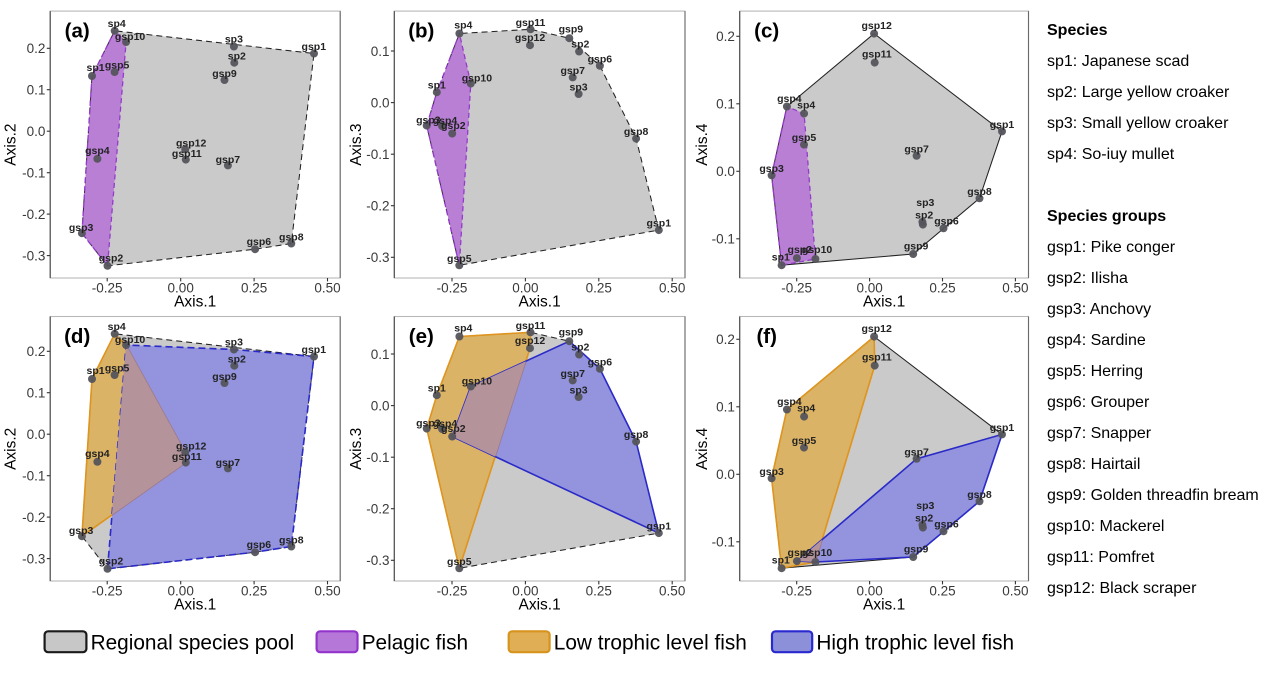  I want to click on svg-text: (c), so click(766, 31).